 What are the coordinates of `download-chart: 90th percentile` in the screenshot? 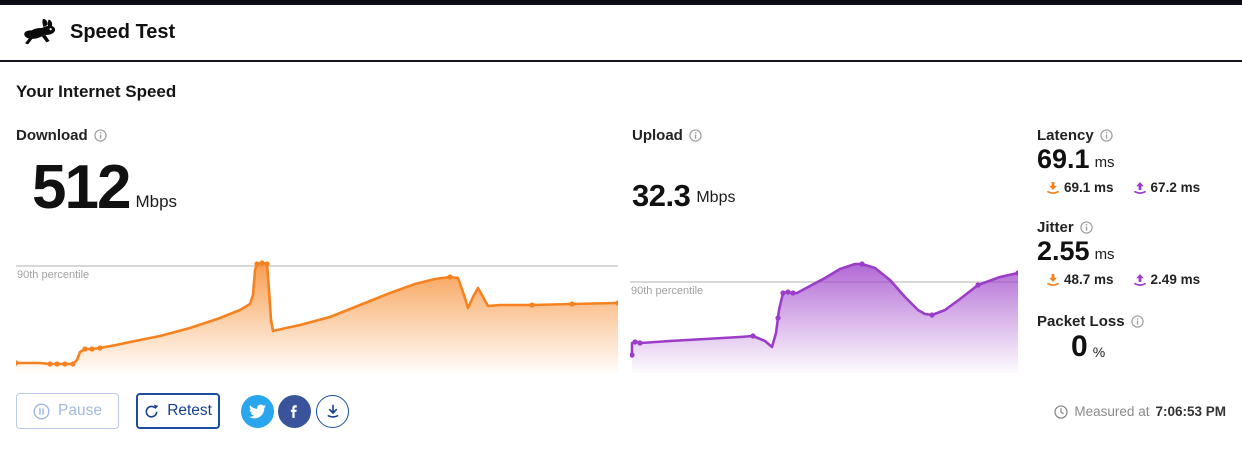 It's located at (317, 313).